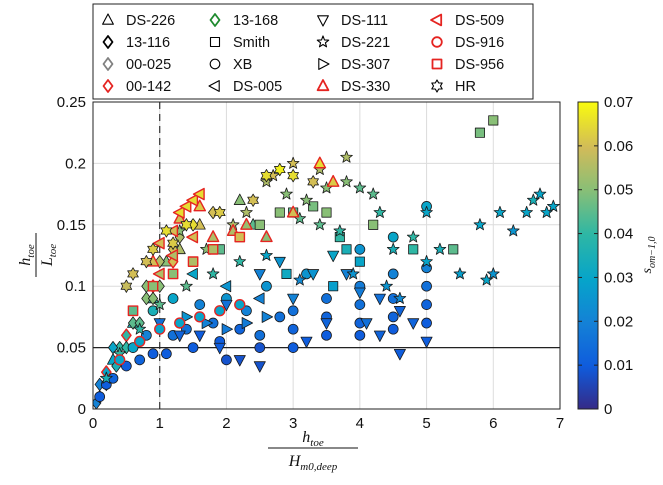  What do you see at coordinates (465, 87) in the screenshot?
I see `legend-entry-label: HR` at bounding box center [465, 87].